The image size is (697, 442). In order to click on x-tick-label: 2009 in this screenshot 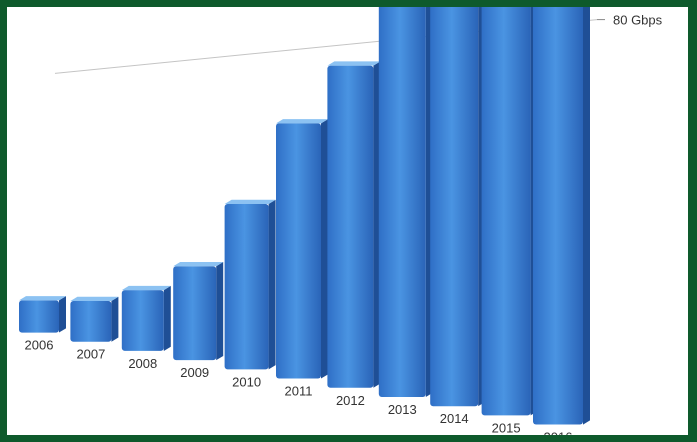, I will do `click(194, 372)`.